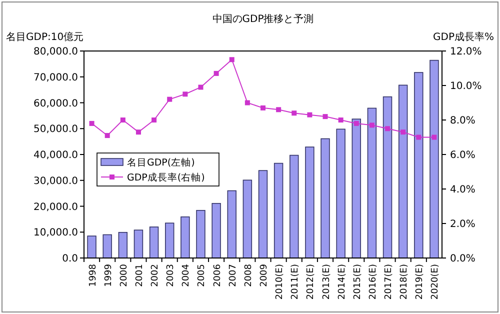 The image size is (500, 314). I want to click on x-tick-label: 2018(E), so click(405, 282).